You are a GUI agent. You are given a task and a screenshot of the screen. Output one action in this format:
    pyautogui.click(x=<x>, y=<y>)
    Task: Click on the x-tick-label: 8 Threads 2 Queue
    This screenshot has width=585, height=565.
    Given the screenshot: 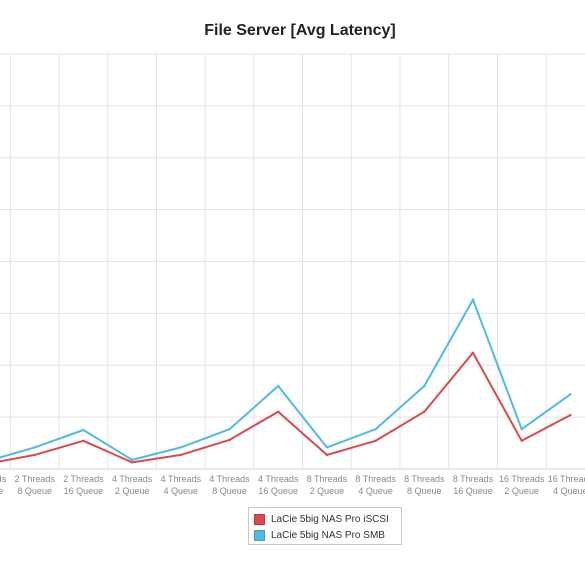 What is the action you would take?
    pyautogui.click(x=327, y=485)
    